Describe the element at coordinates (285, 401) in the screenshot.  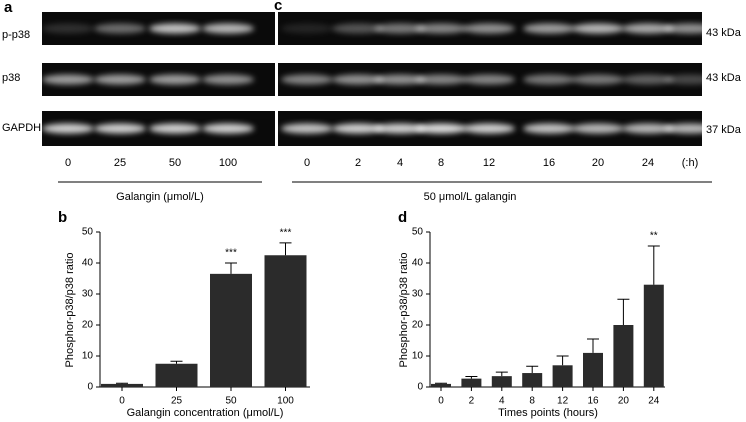
I see `x-tick-label: 100` at that location.